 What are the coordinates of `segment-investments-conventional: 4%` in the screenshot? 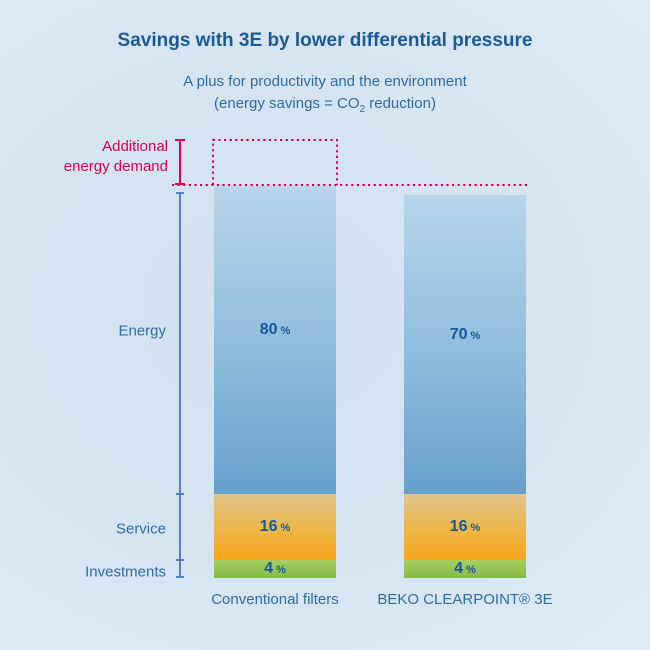 It's located at (275, 569).